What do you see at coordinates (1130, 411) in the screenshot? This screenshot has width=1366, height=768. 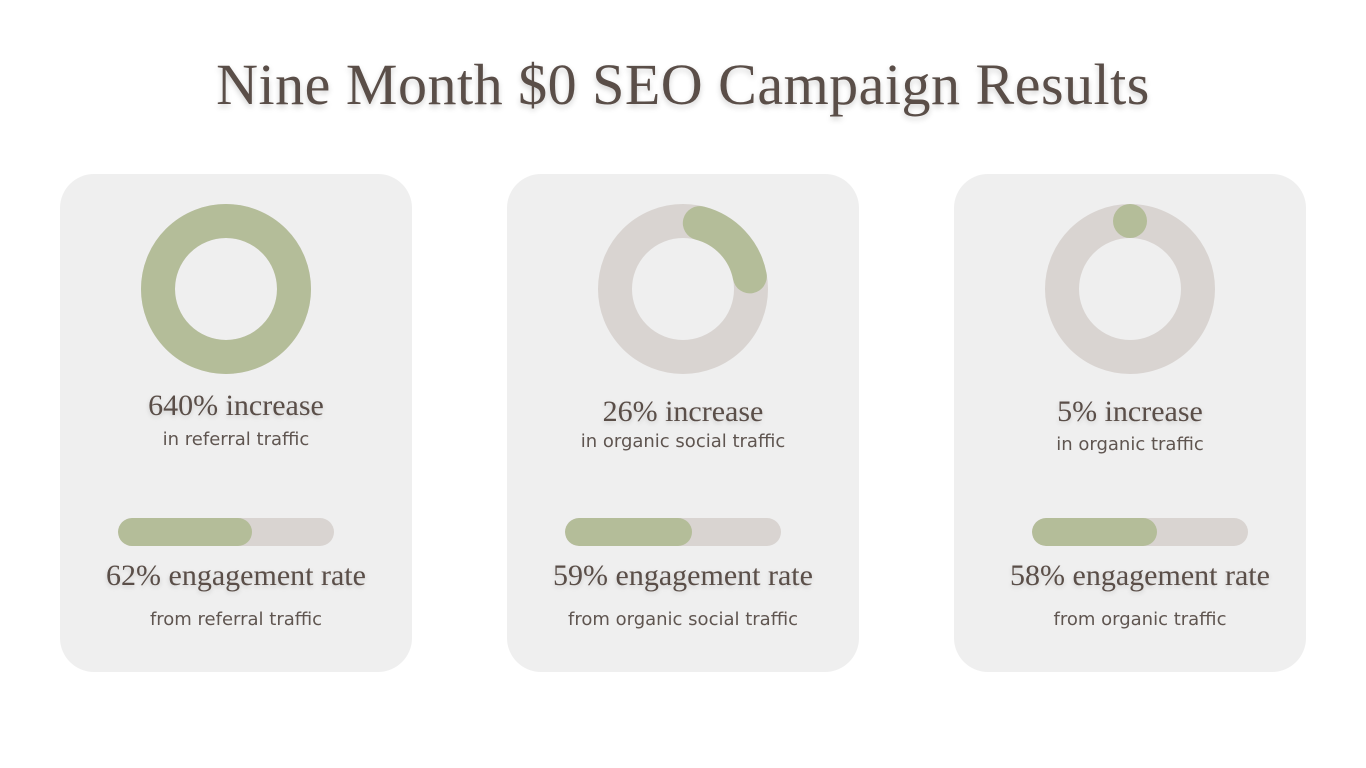 I see `donut-headline: 5% increase` at bounding box center [1130, 411].